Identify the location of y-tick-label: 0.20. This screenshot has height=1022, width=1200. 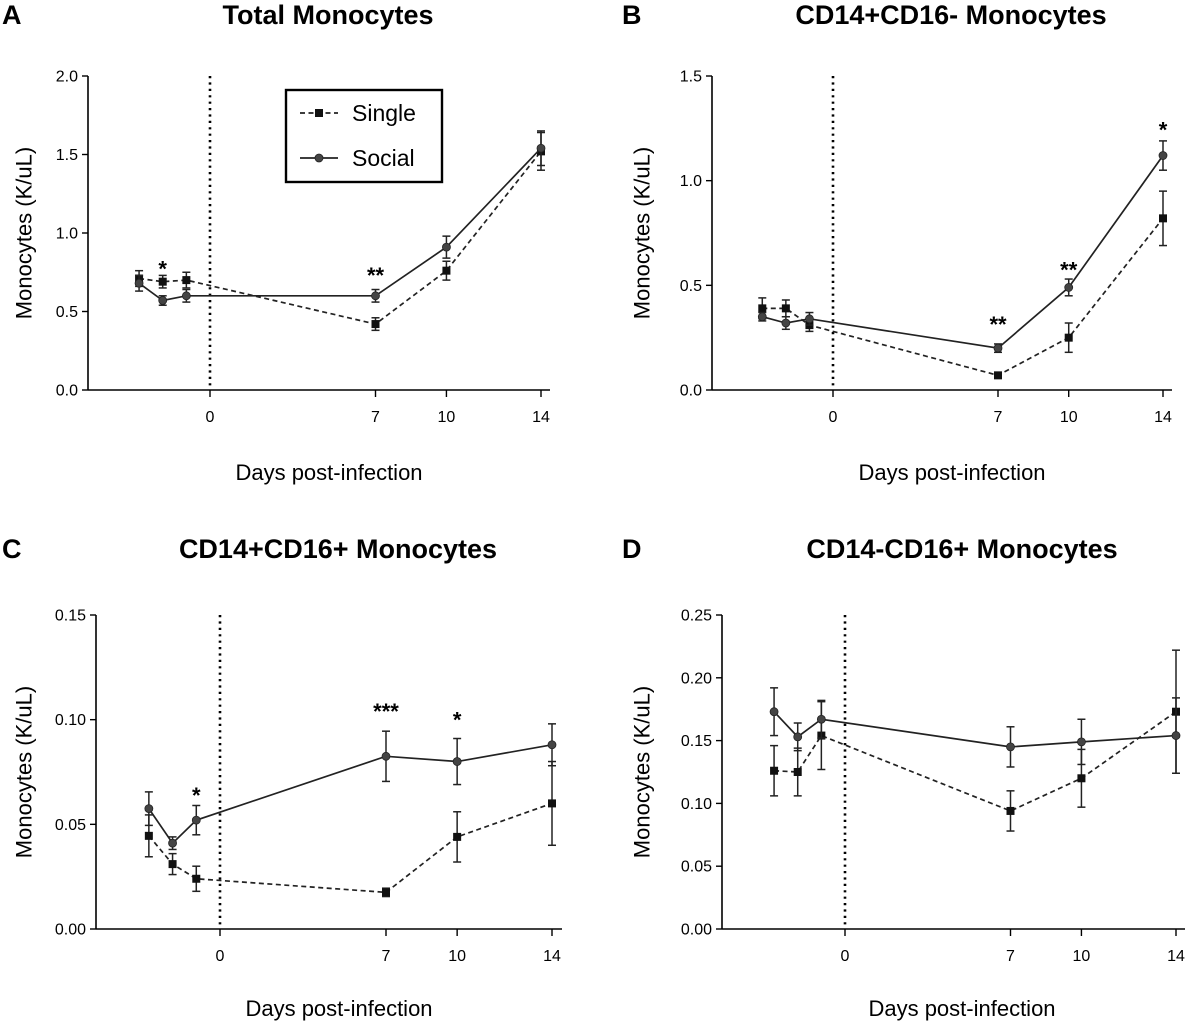
(696, 678).